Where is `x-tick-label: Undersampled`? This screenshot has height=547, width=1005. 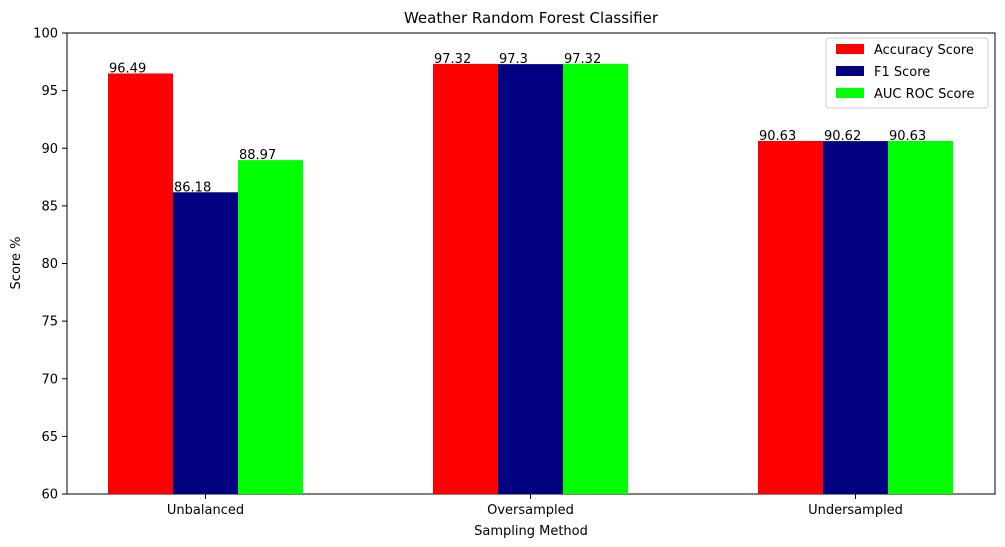
x-tick-label: Undersampled is located at coordinates (855, 510).